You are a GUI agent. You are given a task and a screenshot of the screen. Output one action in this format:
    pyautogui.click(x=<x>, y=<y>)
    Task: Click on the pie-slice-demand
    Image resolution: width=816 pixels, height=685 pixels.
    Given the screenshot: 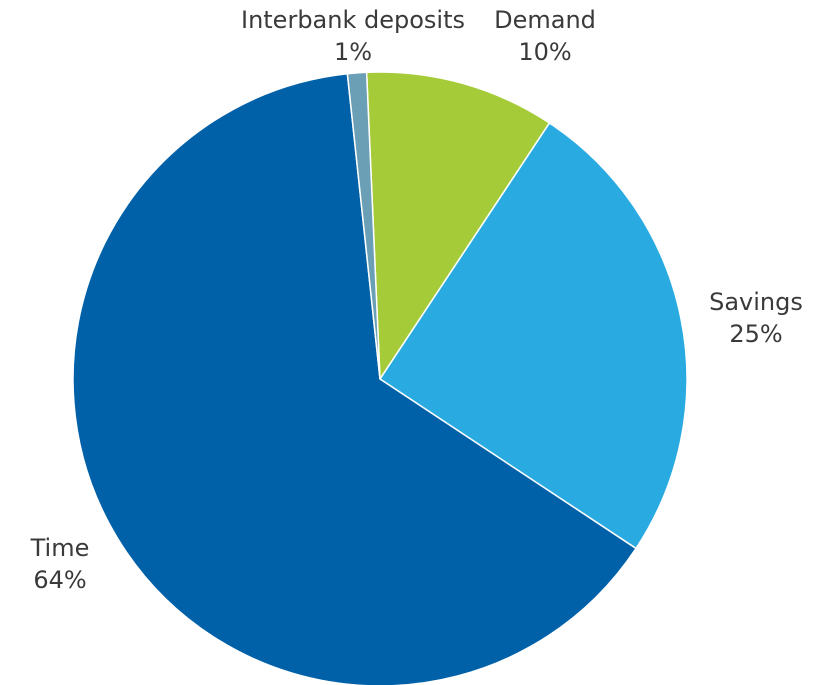 What is the action you would take?
    pyautogui.click(x=458, y=226)
    